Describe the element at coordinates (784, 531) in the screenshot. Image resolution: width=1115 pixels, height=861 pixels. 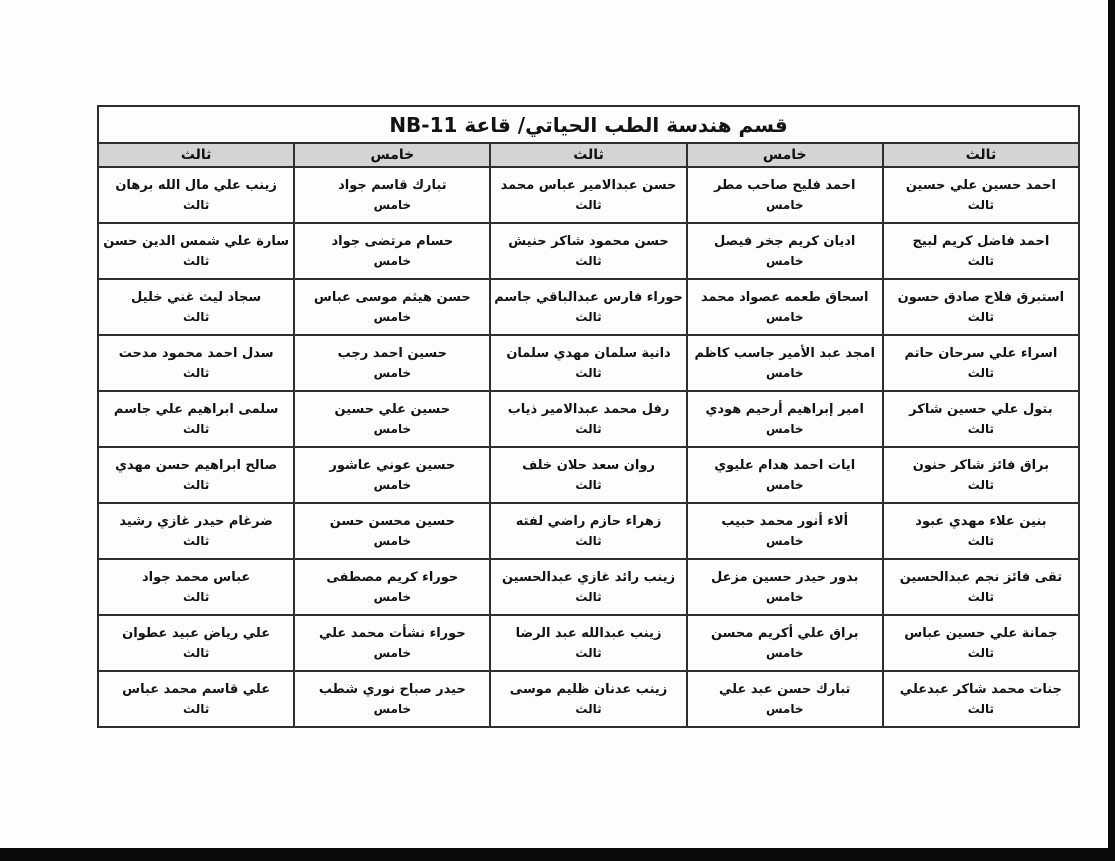
I see `student-cell: ألاء أنور محمد حبيب خامس` at that location.